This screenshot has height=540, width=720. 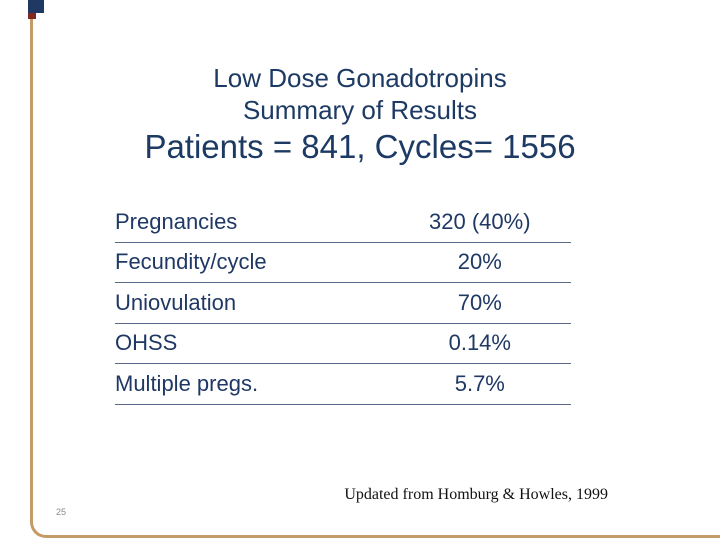 I want to click on slide-page-number: 25, so click(x=61, y=512).